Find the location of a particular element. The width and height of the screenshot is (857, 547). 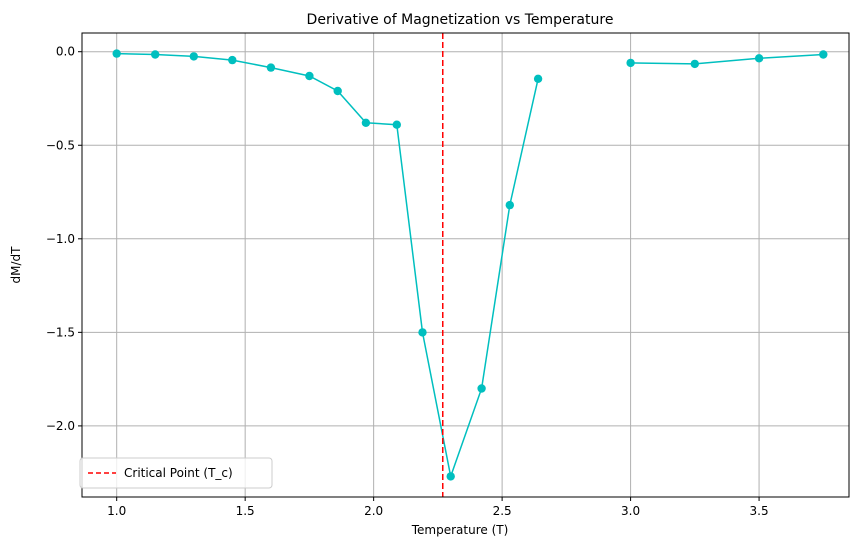

legend-entry-critical-point: Critical Point (T_c) is located at coordinates (178, 473).